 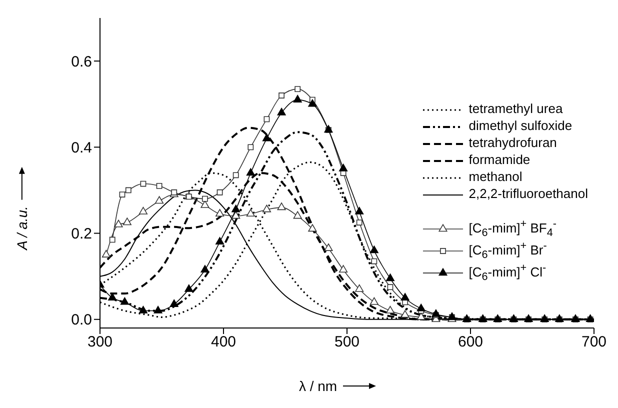 I want to click on y-tick-label: 0.4, so click(x=81, y=147).